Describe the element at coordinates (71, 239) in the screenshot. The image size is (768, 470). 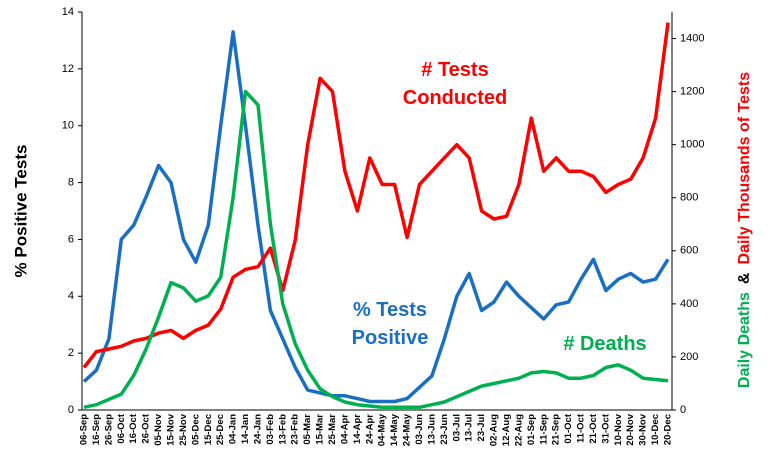
I see `y-tick-label: 6` at that location.